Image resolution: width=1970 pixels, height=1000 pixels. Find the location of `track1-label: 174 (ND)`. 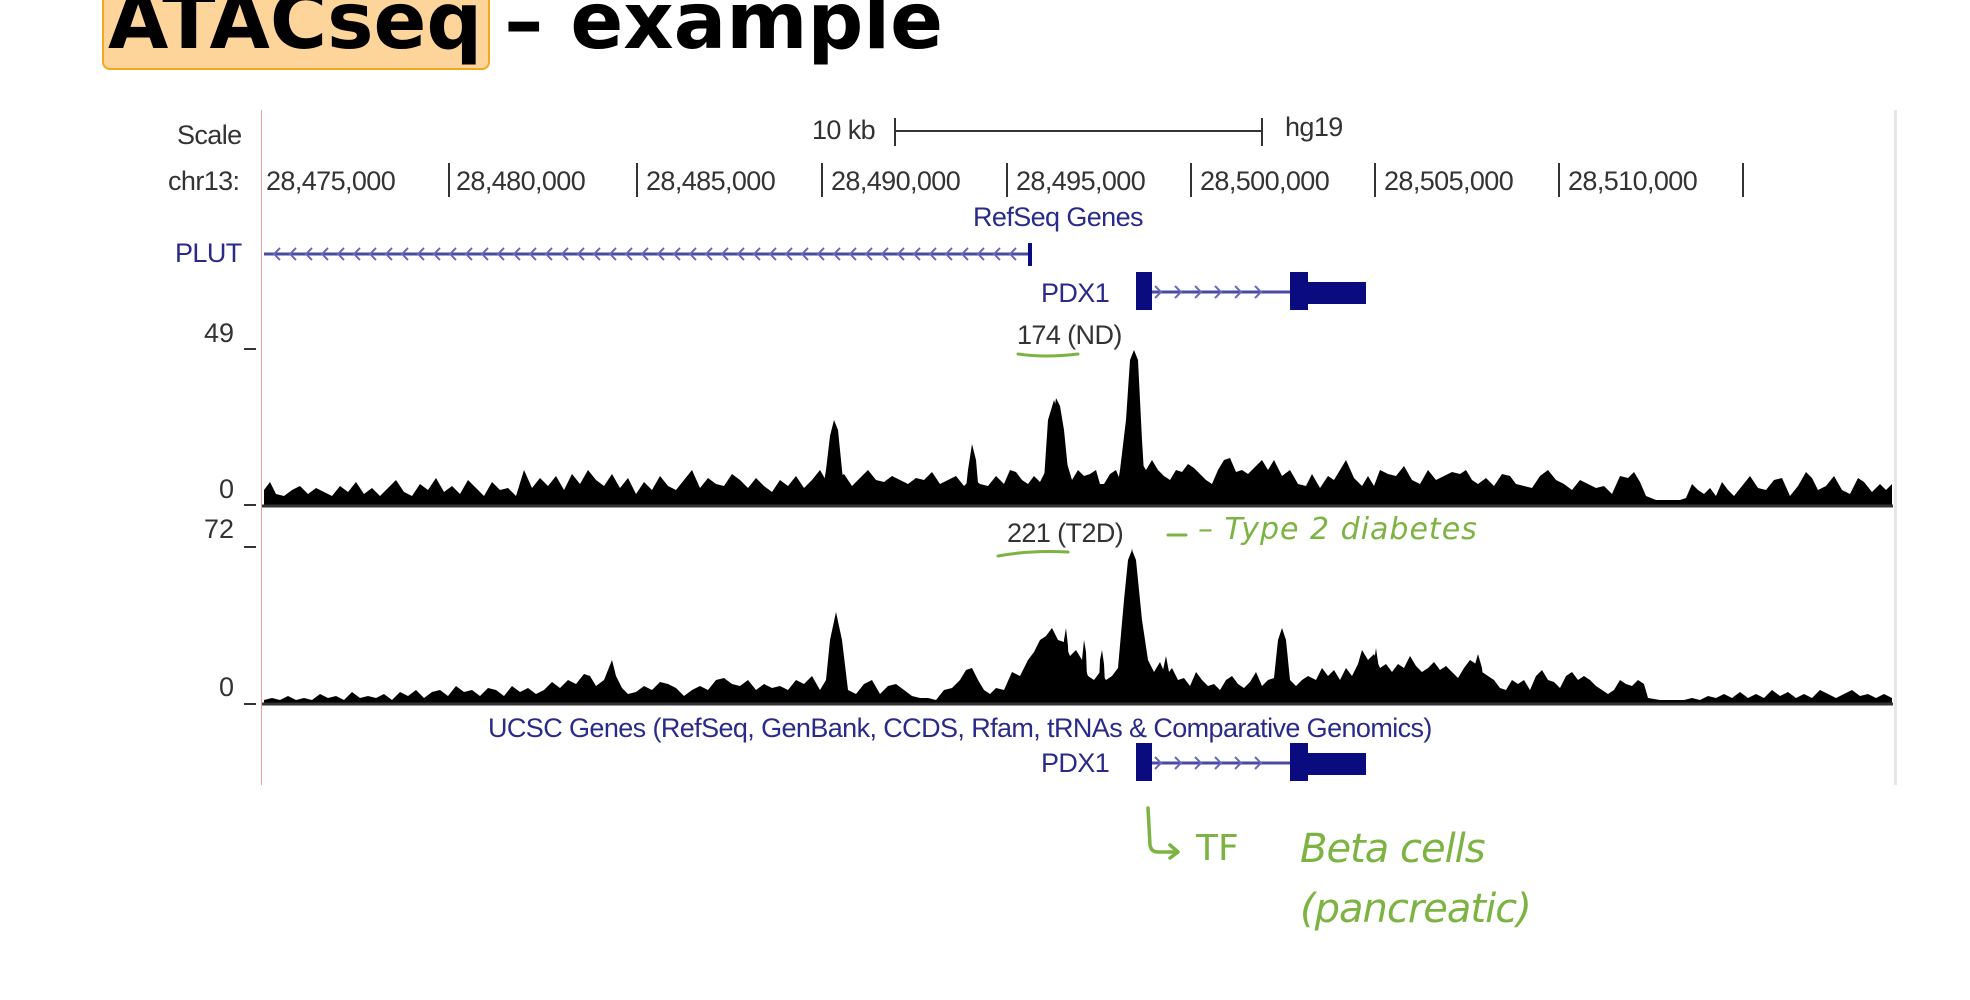

track1-label: 174 (ND) is located at coordinates (1069, 335).